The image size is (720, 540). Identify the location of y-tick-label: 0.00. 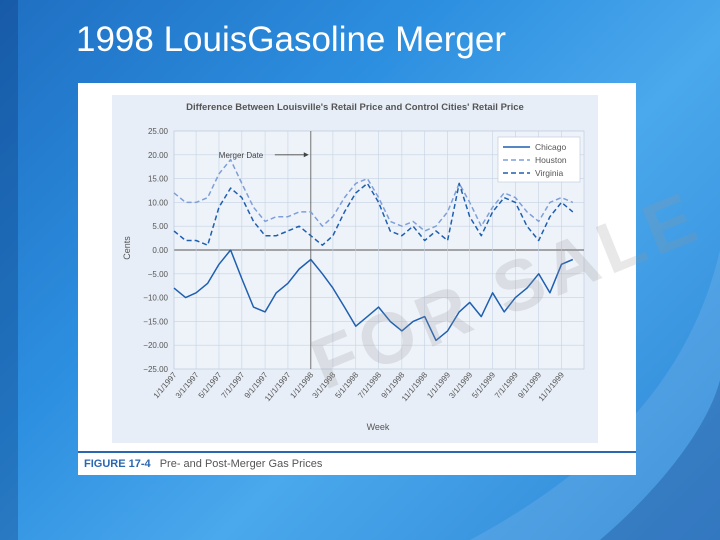
(160, 250).